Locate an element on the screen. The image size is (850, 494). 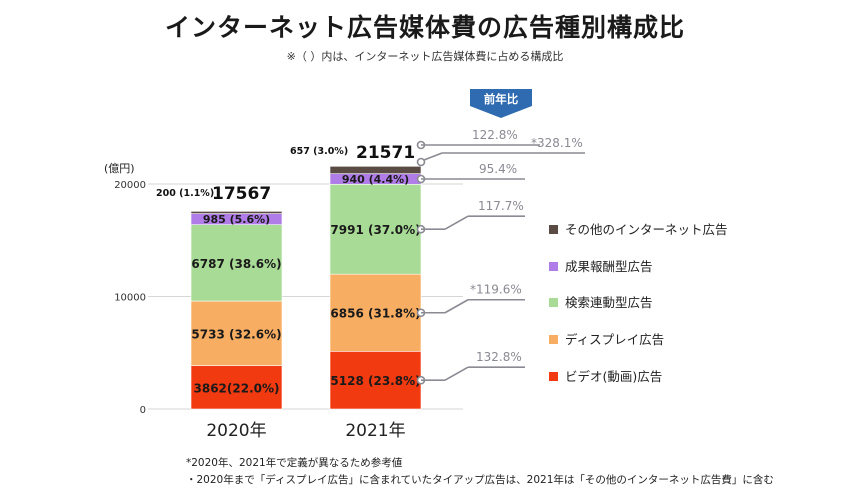
data-label: 7991 (37.0%) is located at coordinates (375, 230).